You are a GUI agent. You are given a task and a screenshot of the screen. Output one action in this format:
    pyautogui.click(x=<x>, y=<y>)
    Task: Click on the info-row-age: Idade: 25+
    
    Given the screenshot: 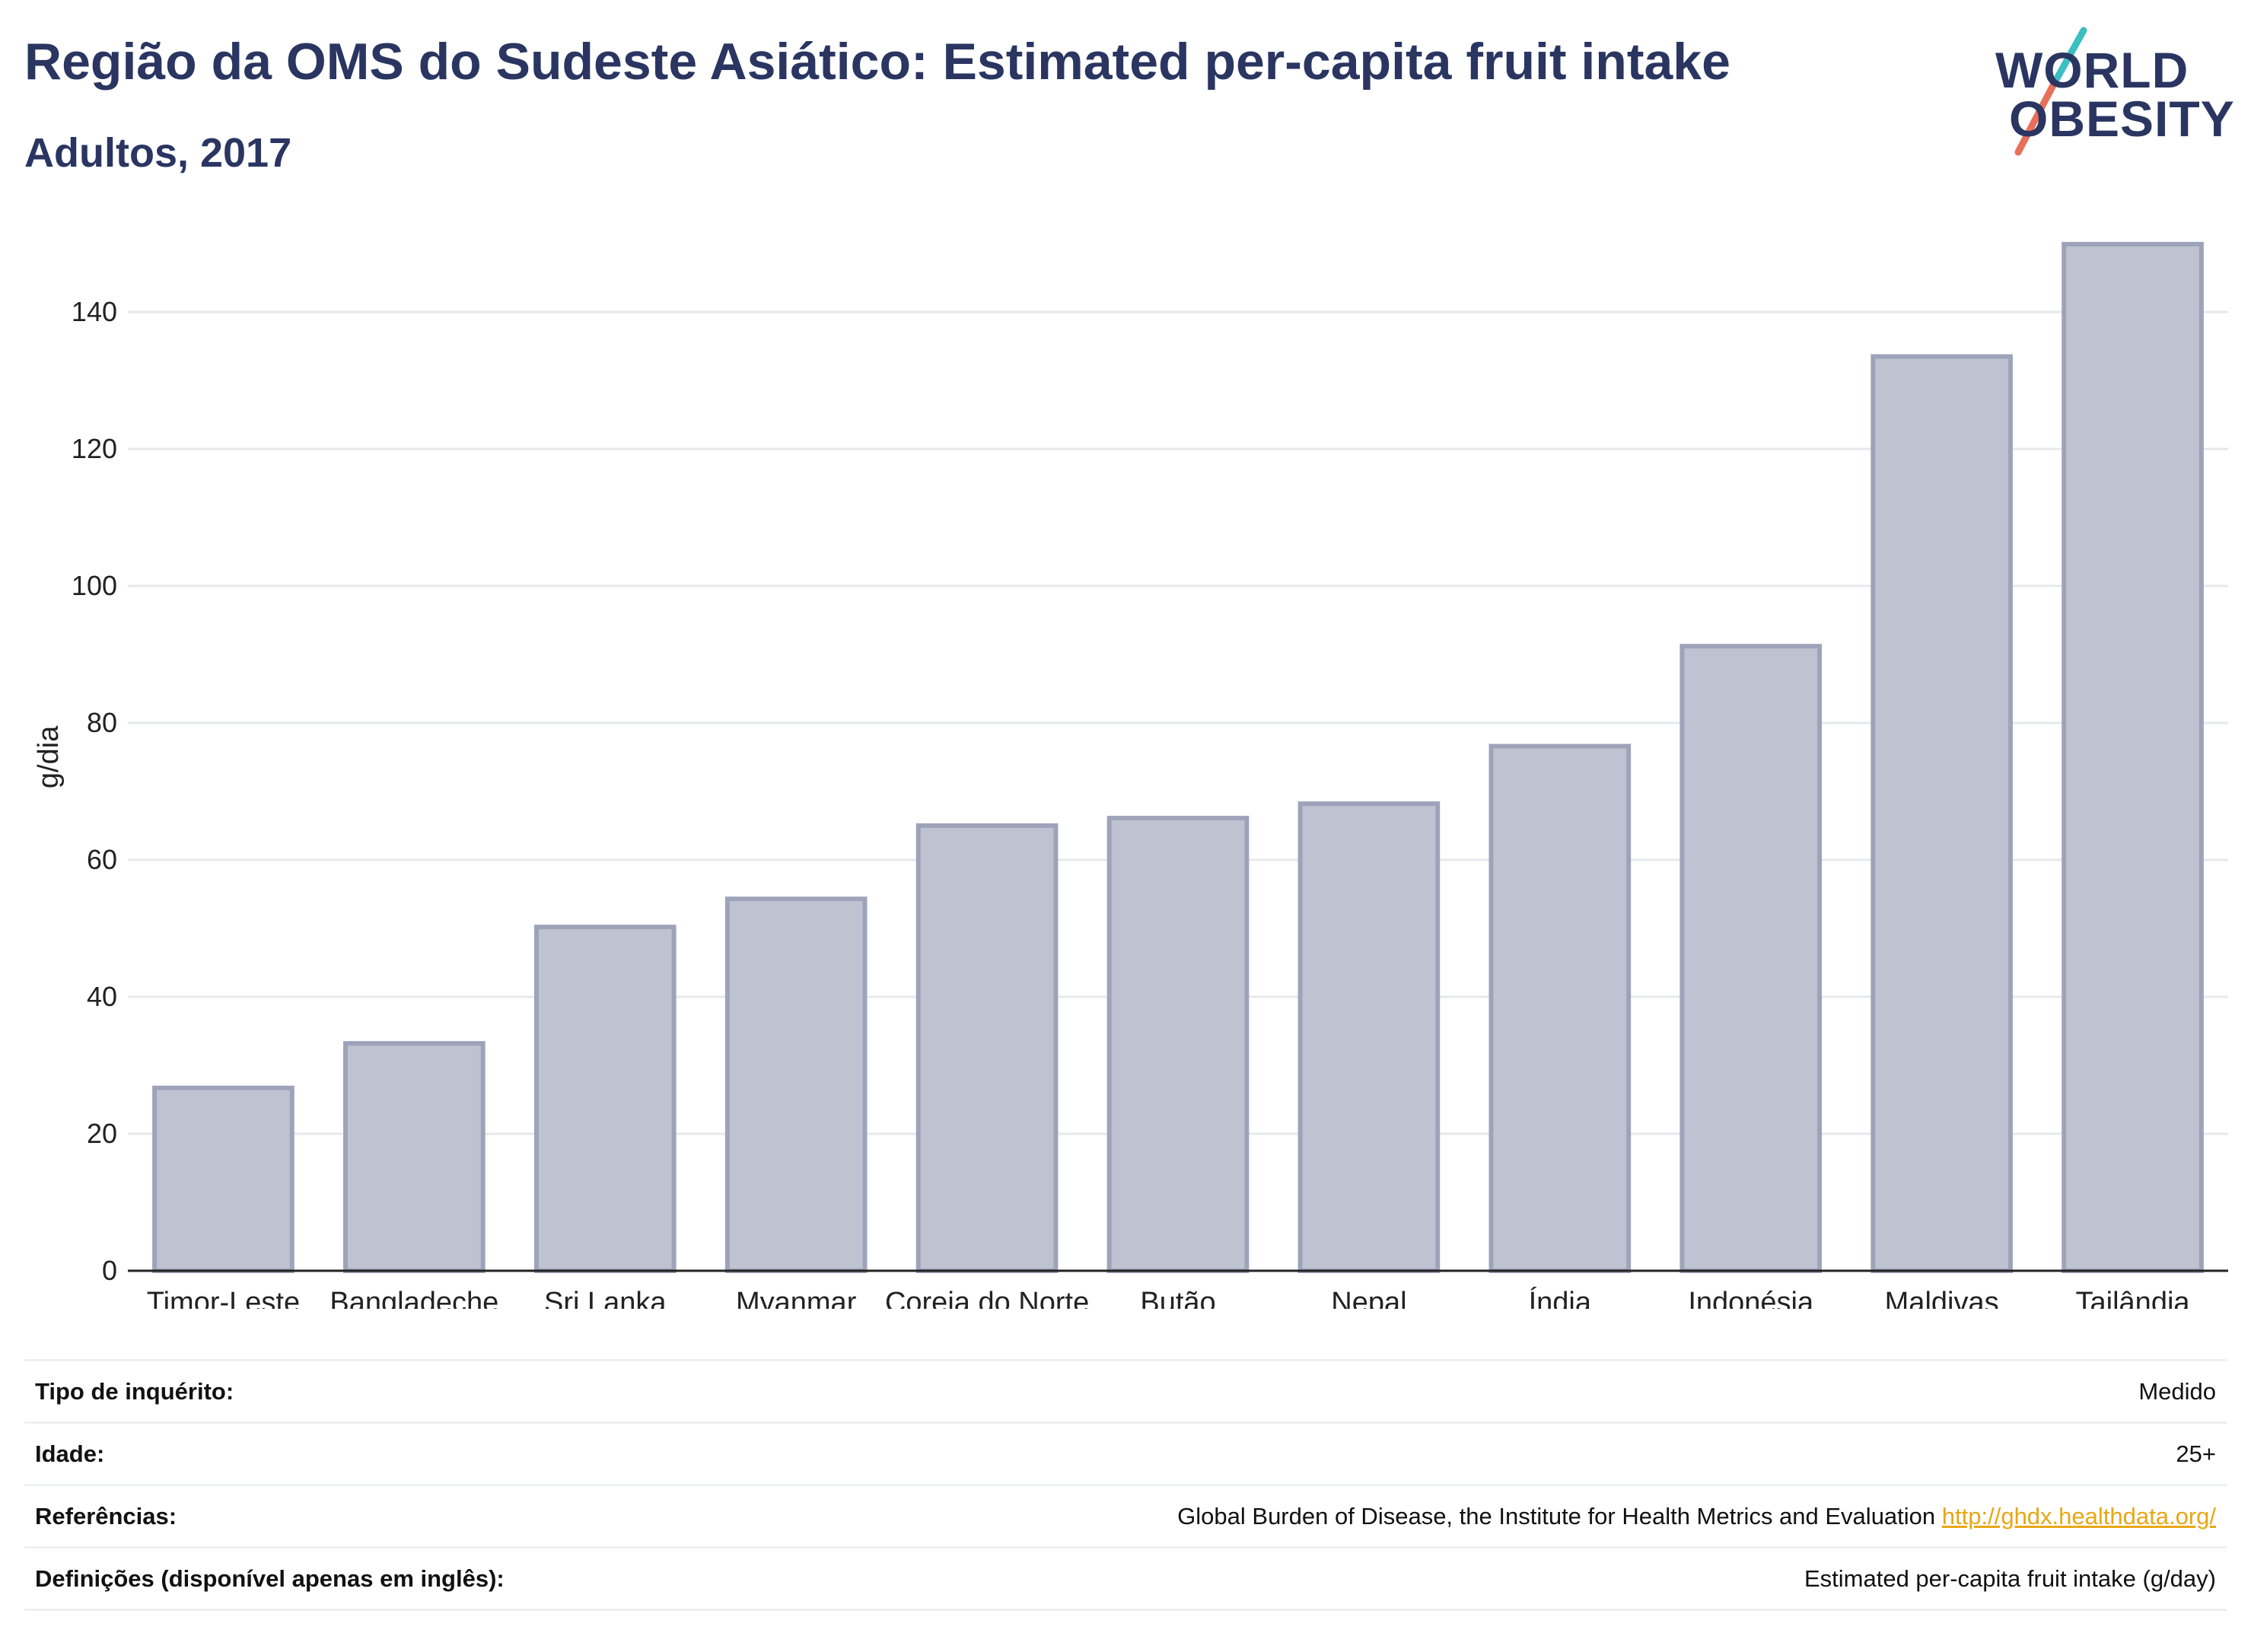 What is the action you would take?
    pyautogui.click(x=1125, y=1453)
    